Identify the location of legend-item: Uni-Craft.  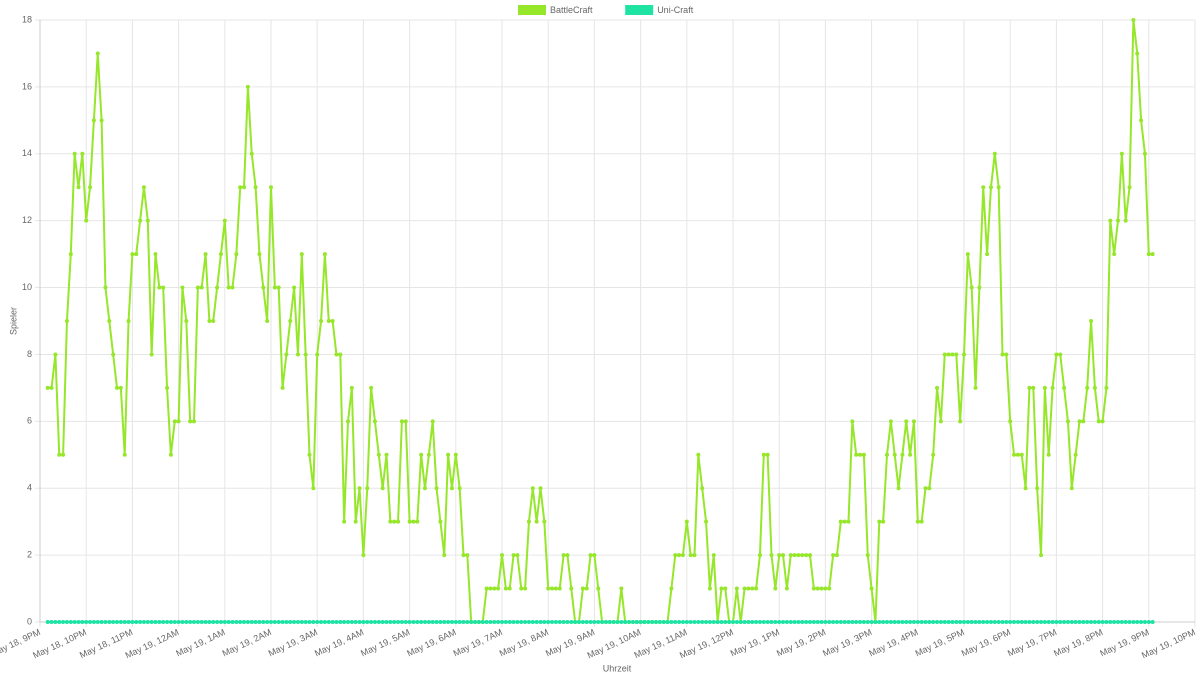
(659, 10).